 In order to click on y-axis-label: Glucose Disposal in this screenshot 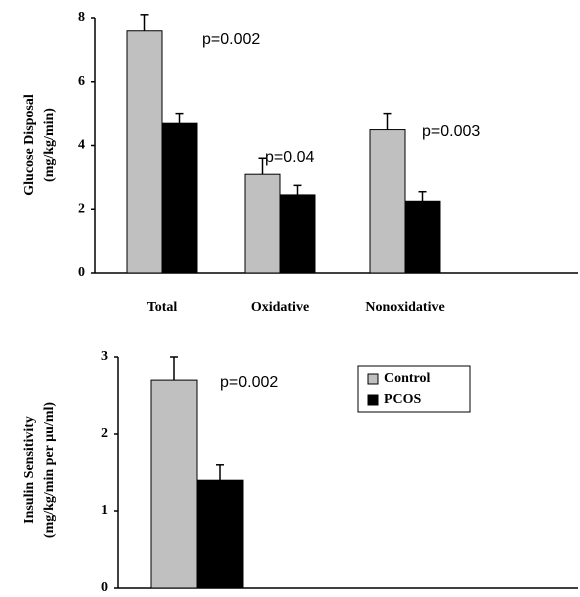, I will do `click(29, 145)`.